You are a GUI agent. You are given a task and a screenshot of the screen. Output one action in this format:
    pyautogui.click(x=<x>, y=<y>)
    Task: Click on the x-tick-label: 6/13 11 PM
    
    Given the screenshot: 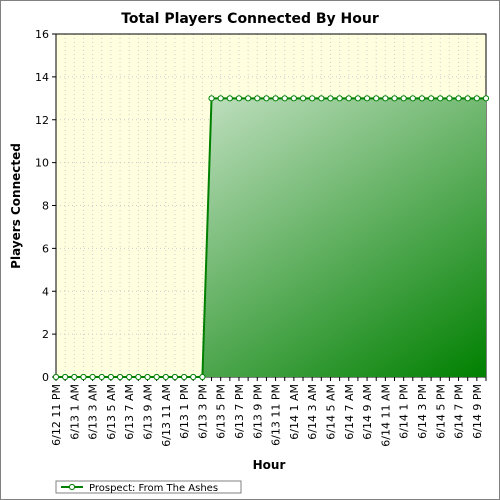 What is the action you would take?
    pyautogui.click(x=276, y=415)
    